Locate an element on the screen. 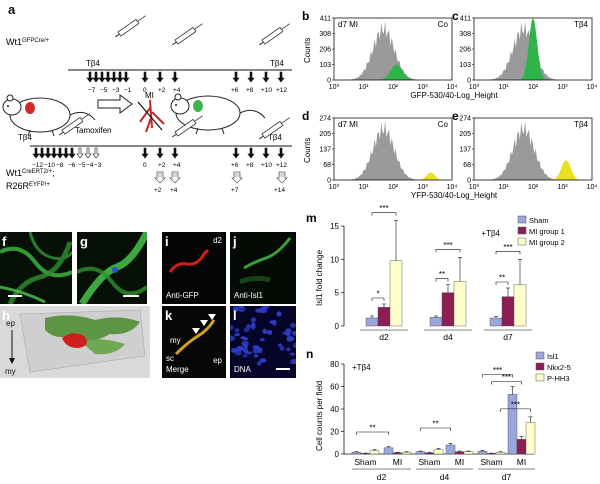  x-axis-label: GFP-530/40-Log_Height is located at coordinates (454, 95).